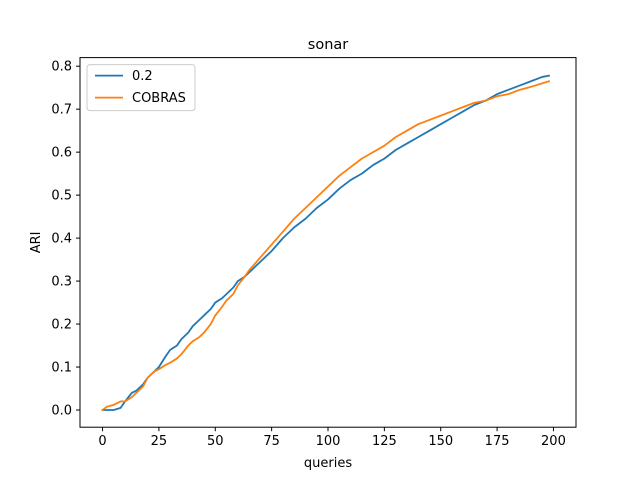 This screenshot has height=484, width=640. I want to click on x-tick-label: 150, so click(440, 441).